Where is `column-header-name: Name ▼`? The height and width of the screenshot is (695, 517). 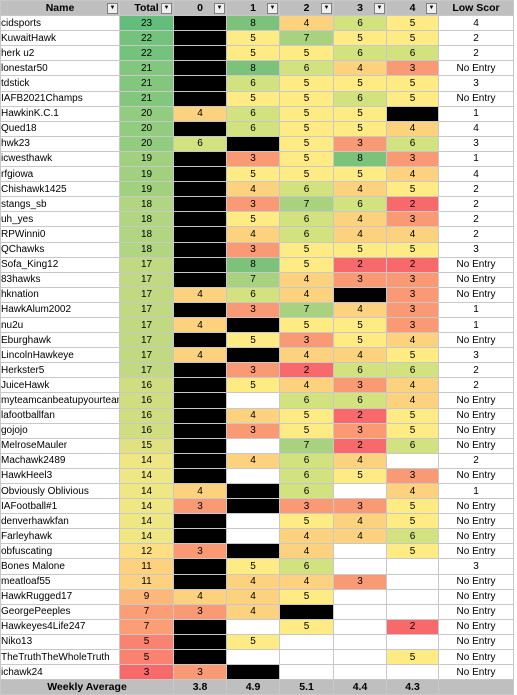
column-header-name: Name ▼ is located at coordinates (60, 8).